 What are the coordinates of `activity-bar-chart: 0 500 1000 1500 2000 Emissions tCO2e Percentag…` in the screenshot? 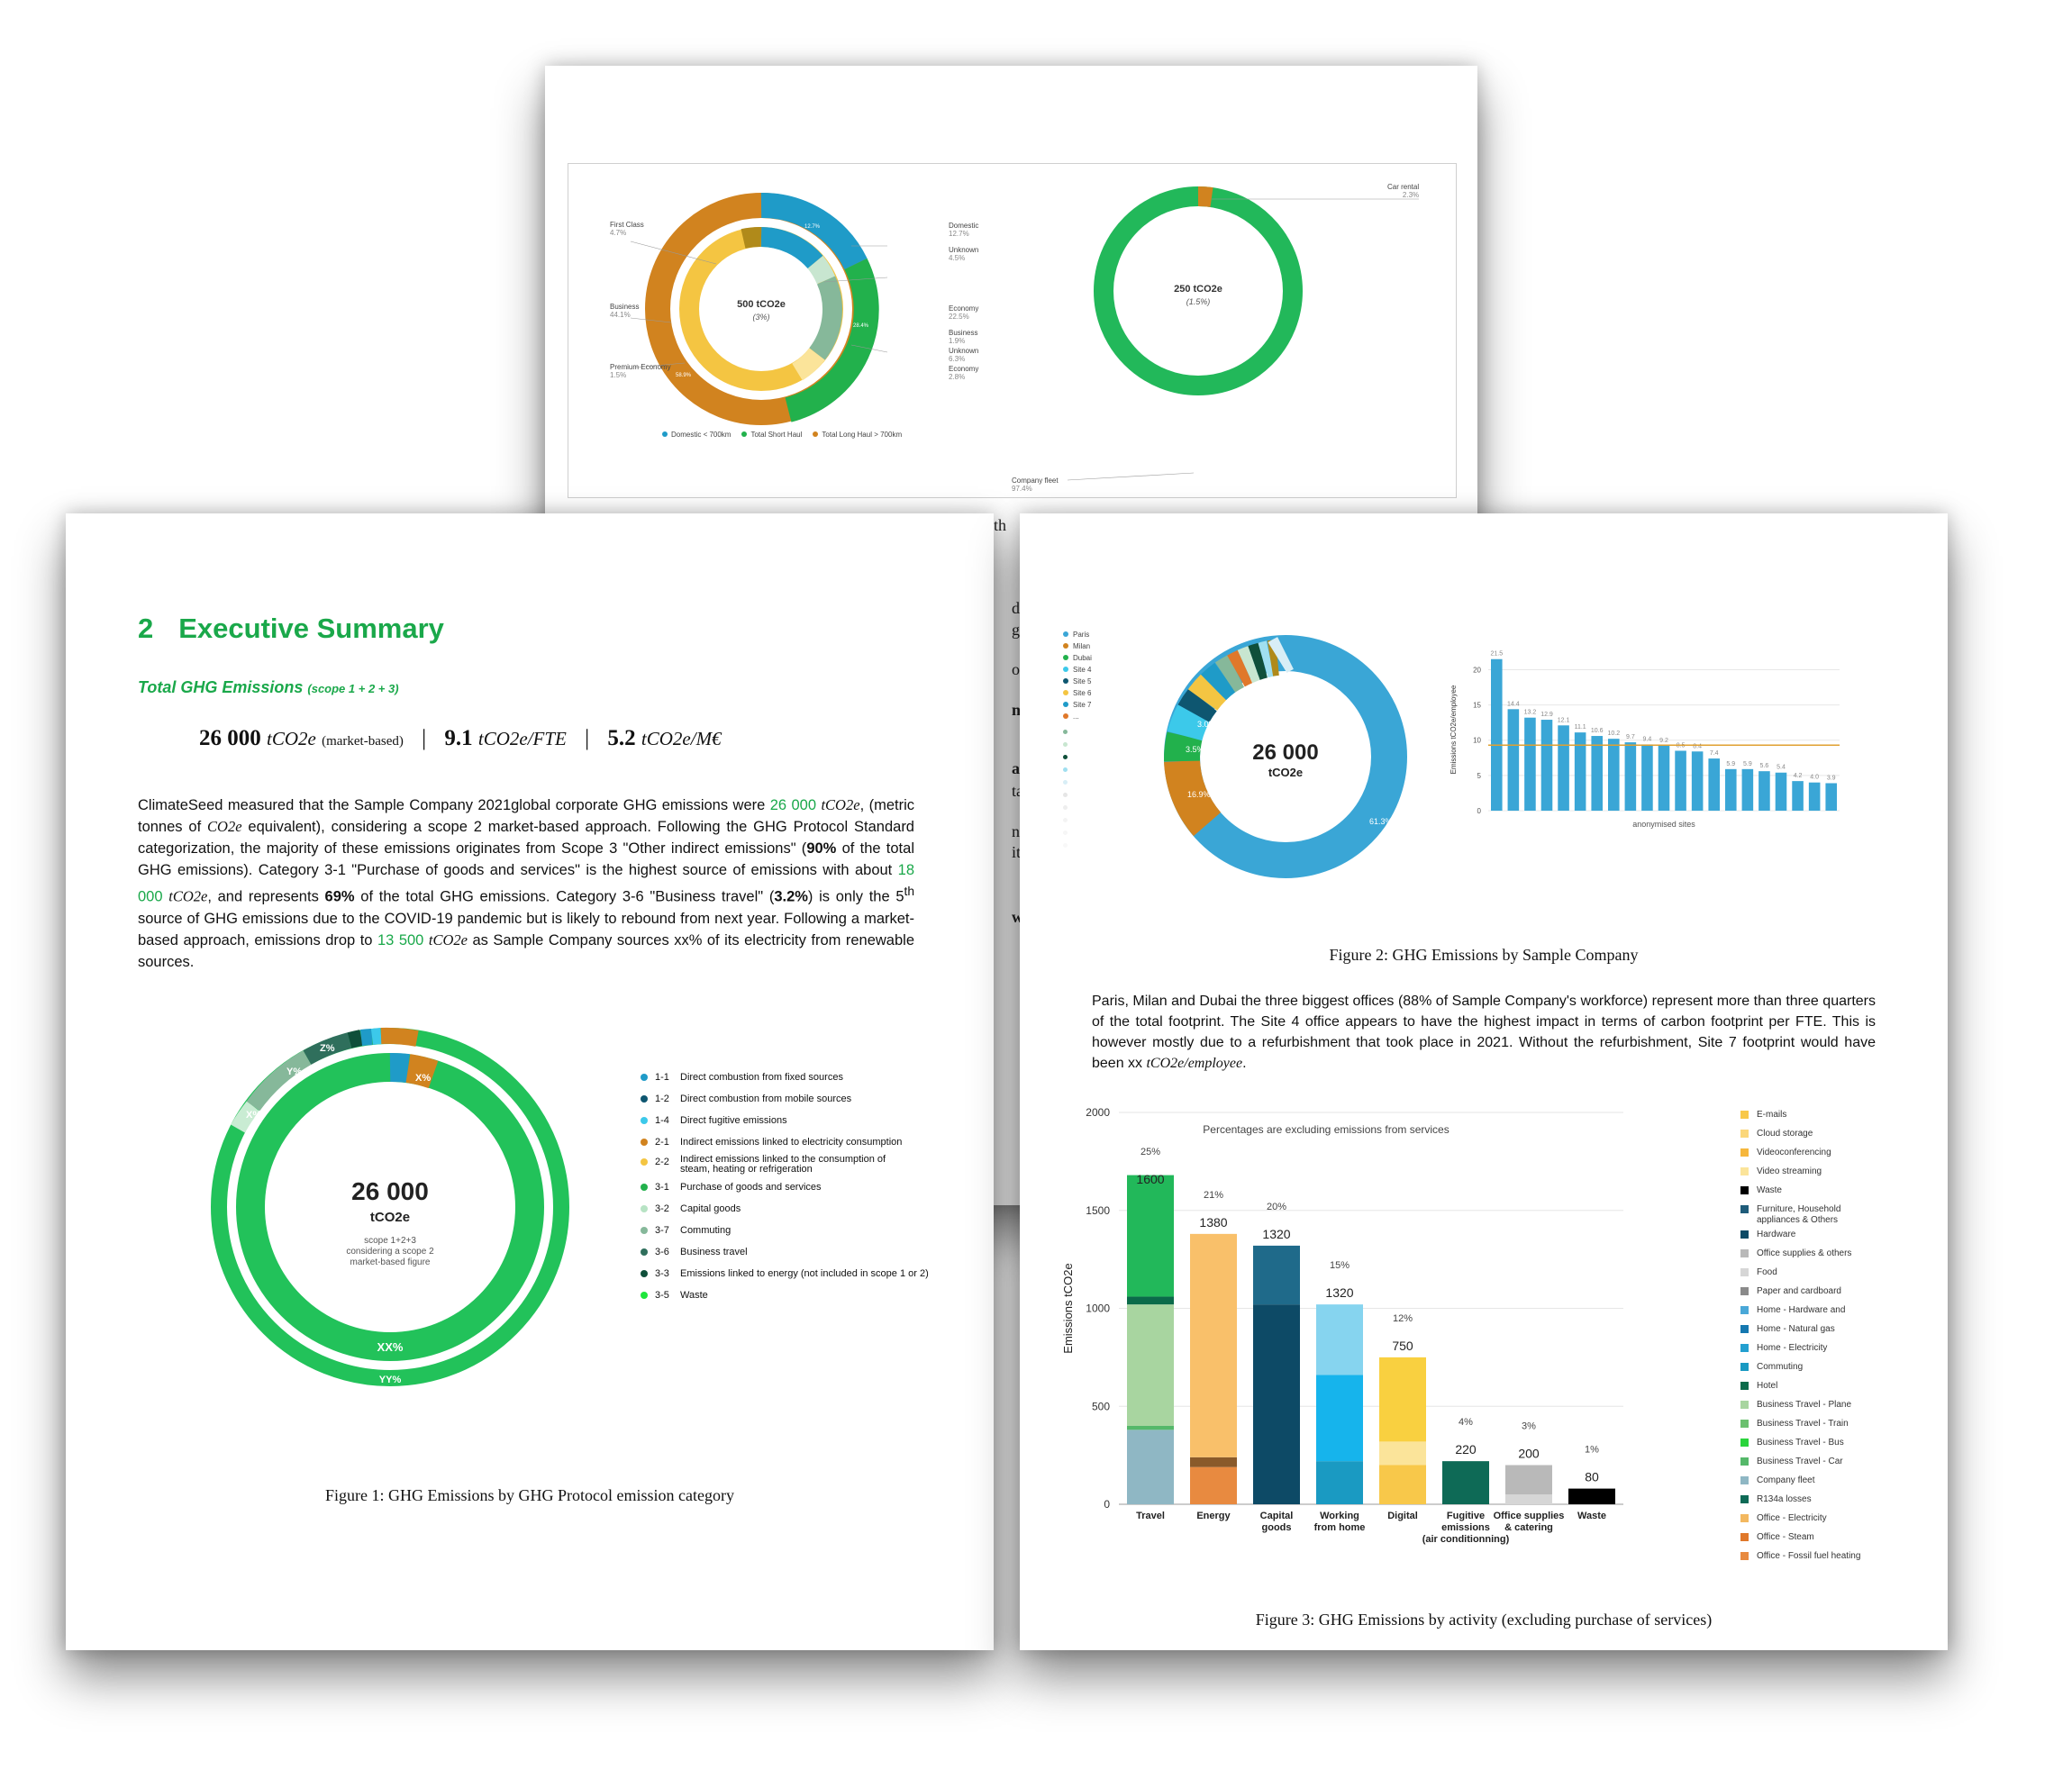 It's located at (1342, 1325).